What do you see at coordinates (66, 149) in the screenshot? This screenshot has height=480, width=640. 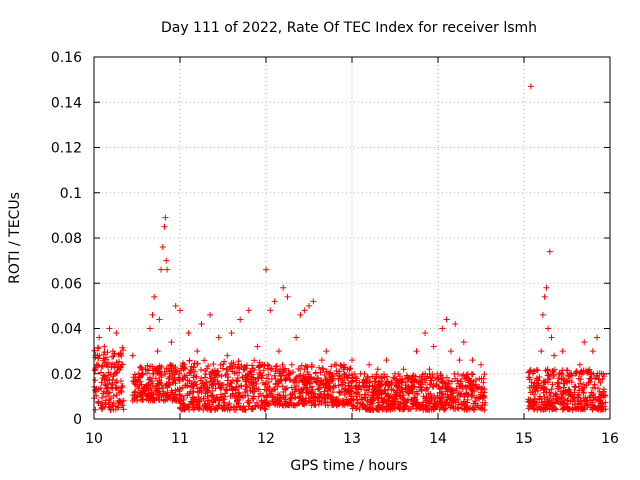 I see `y-tick-label: 0.12` at bounding box center [66, 149].